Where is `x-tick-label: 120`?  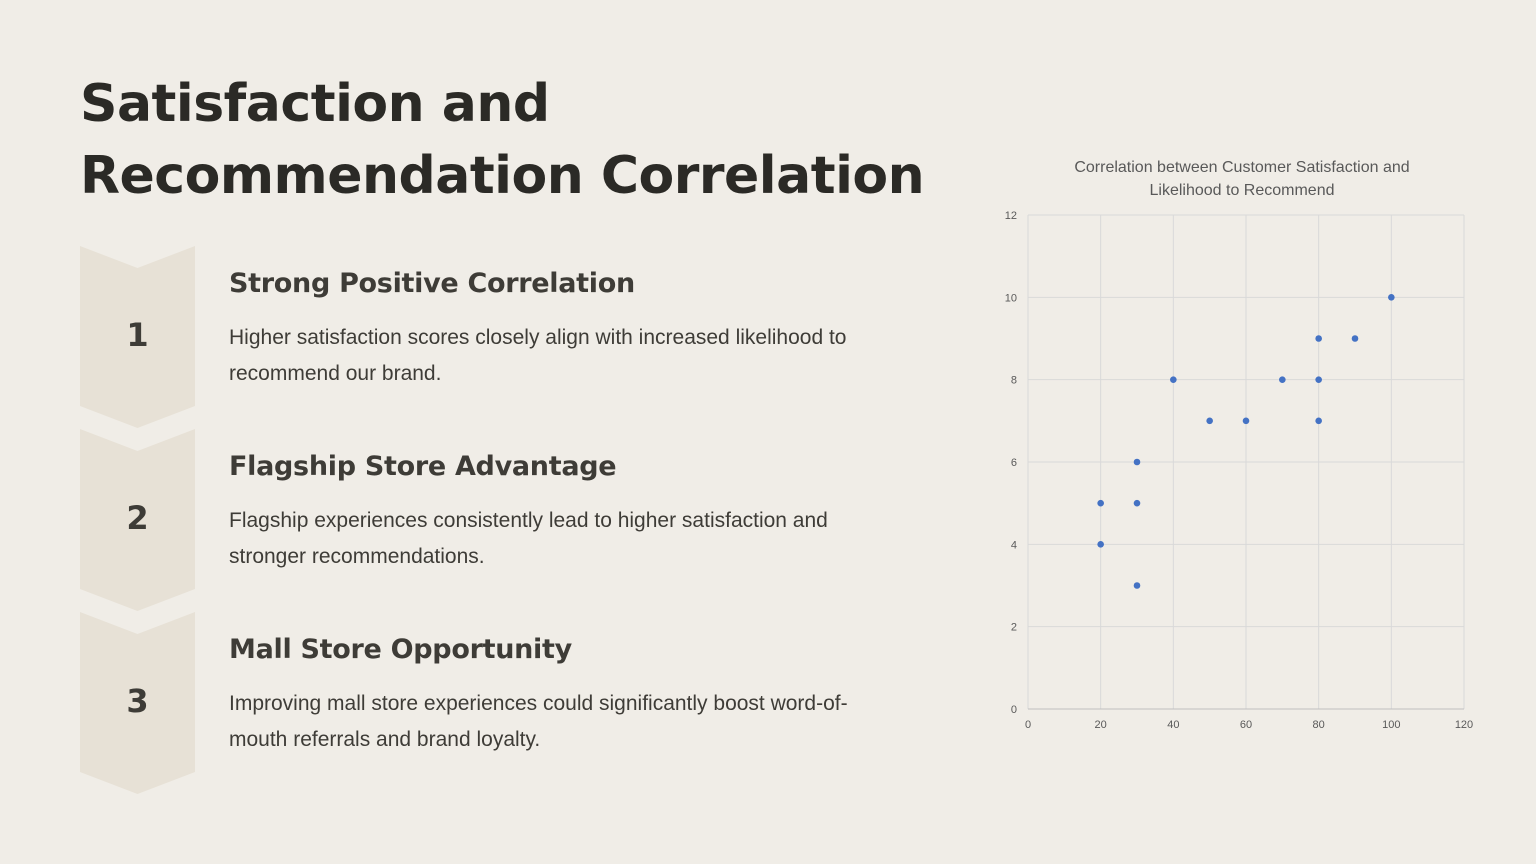
x-tick-label: 120 is located at coordinates (1464, 725).